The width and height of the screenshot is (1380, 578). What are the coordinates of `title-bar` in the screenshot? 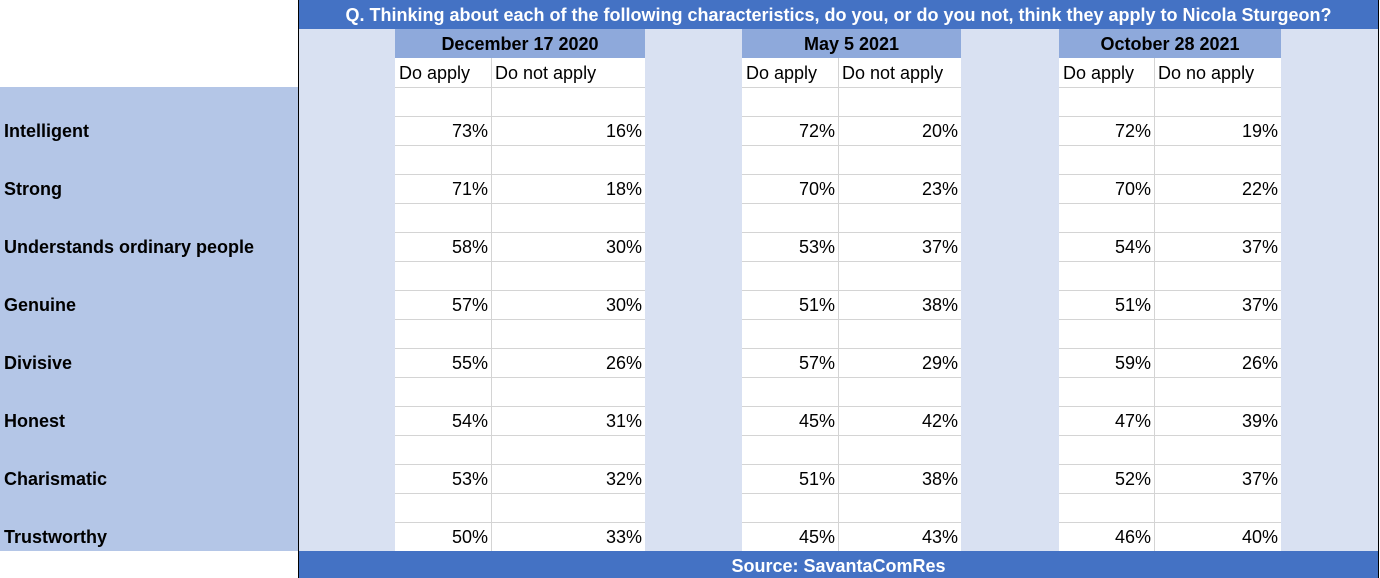 It's located at (838, 14).